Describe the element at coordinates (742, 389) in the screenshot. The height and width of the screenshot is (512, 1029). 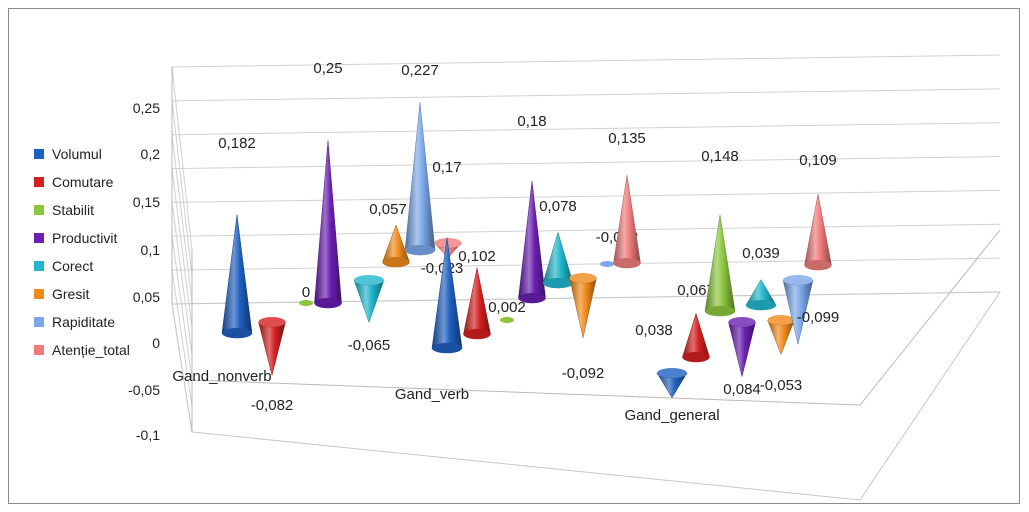
I see `data-label: 0,084` at that location.